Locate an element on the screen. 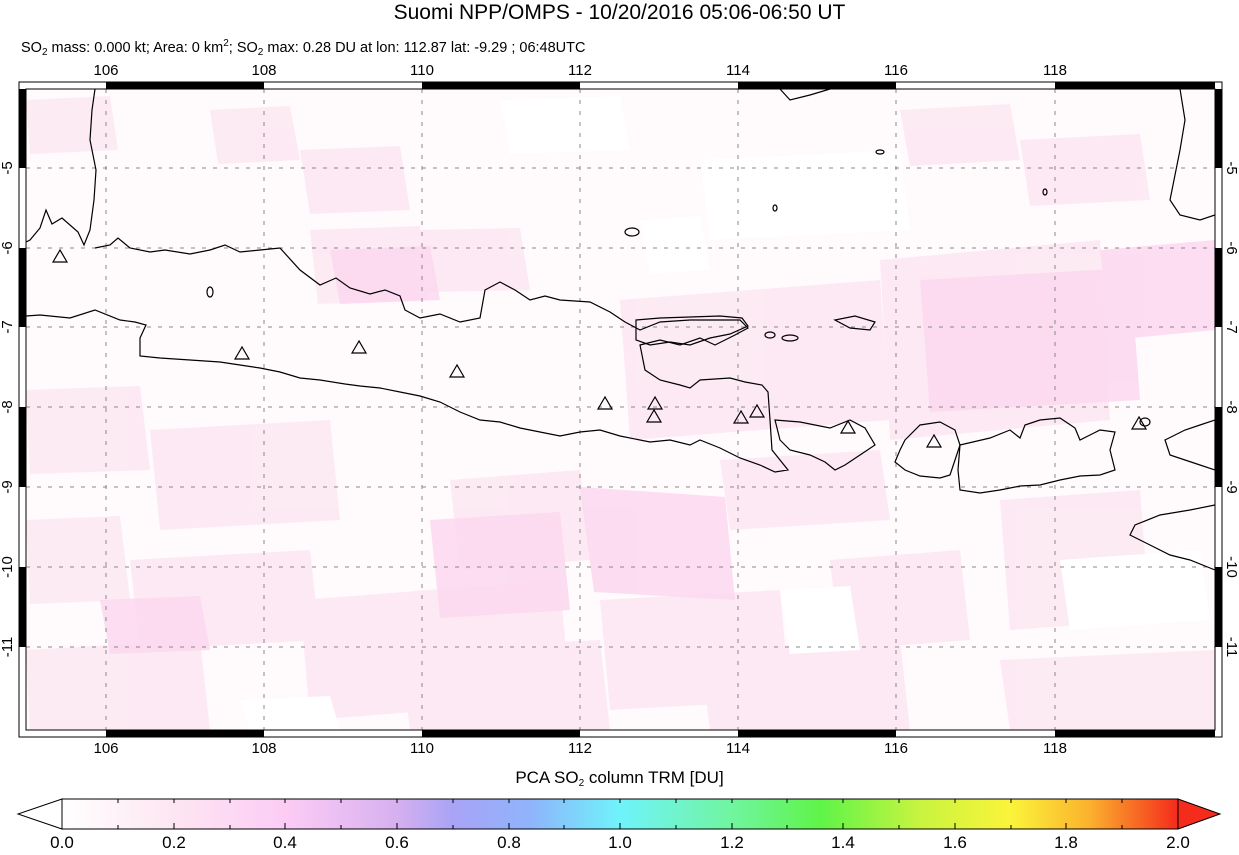 The height and width of the screenshot is (855, 1239). colorbar-tick: 1.8 is located at coordinates (1066, 842).